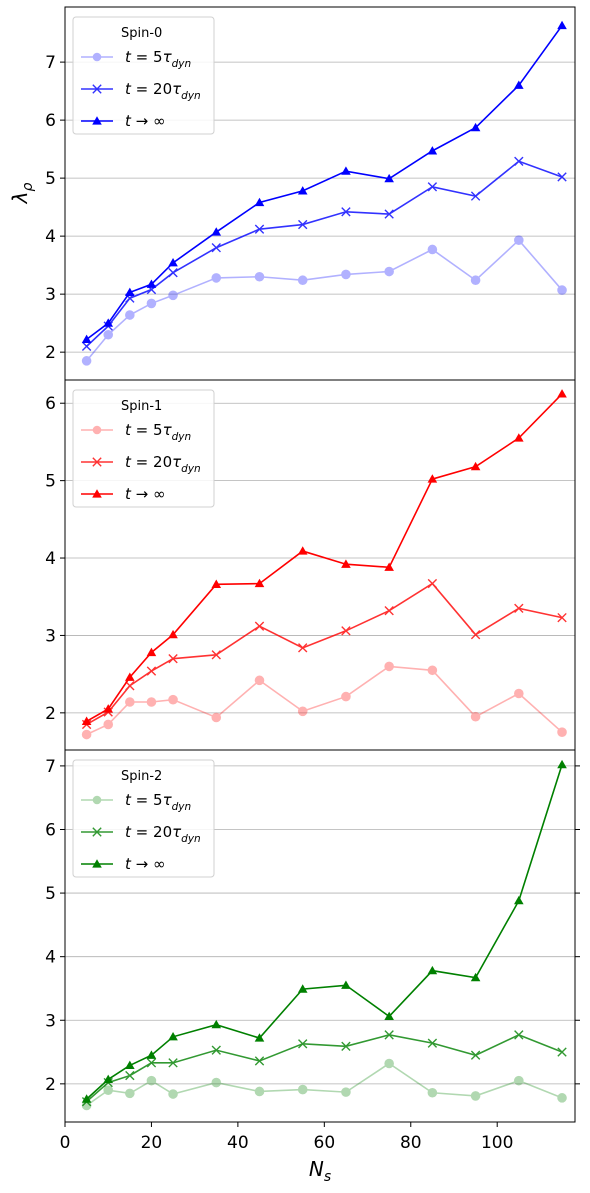 The width and height of the screenshot is (590, 1193). What do you see at coordinates (50, 714) in the screenshot?
I see `y-tick-label: 2` at bounding box center [50, 714].